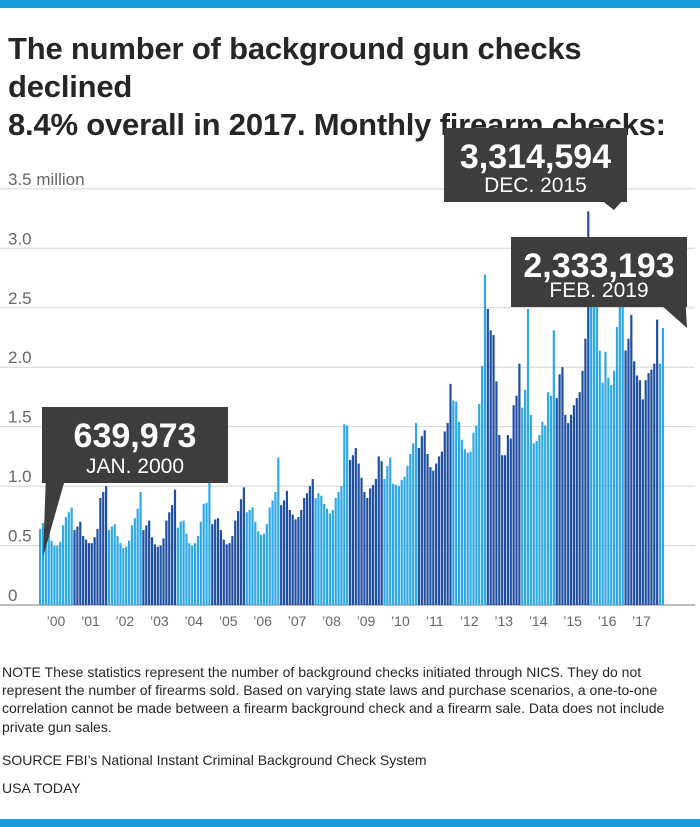 The width and height of the screenshot is (700, 827). What do you see at coordinates (12, 595) in the screenshot?
I see `y-tick-label: 0` at bounding box center [12, 595].